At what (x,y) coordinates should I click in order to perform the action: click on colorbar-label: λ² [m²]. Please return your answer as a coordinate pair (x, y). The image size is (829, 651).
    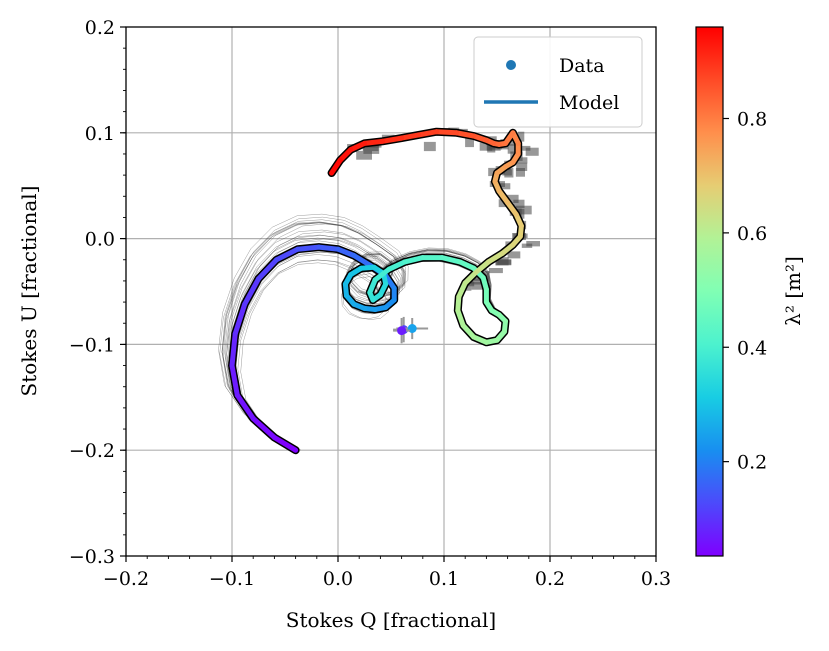
    Looking at the image, I should click on (793, 291).